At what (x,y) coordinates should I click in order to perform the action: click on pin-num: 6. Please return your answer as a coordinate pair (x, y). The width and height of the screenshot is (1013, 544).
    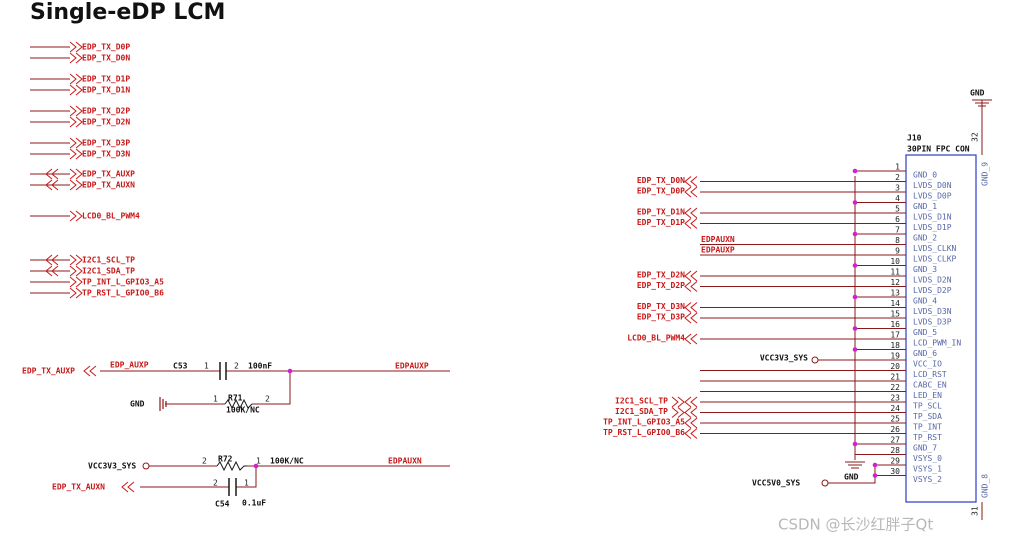
    Looking at the image, I should click on (897, 219).